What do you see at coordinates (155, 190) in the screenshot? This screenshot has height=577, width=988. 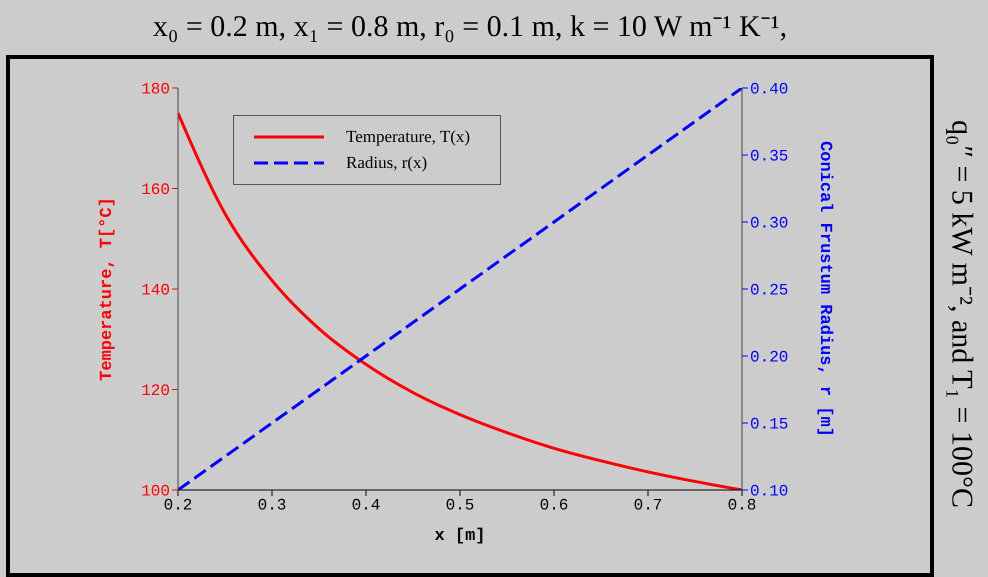 I see `y-tick-label: 160` at bounding box center [155, 190].